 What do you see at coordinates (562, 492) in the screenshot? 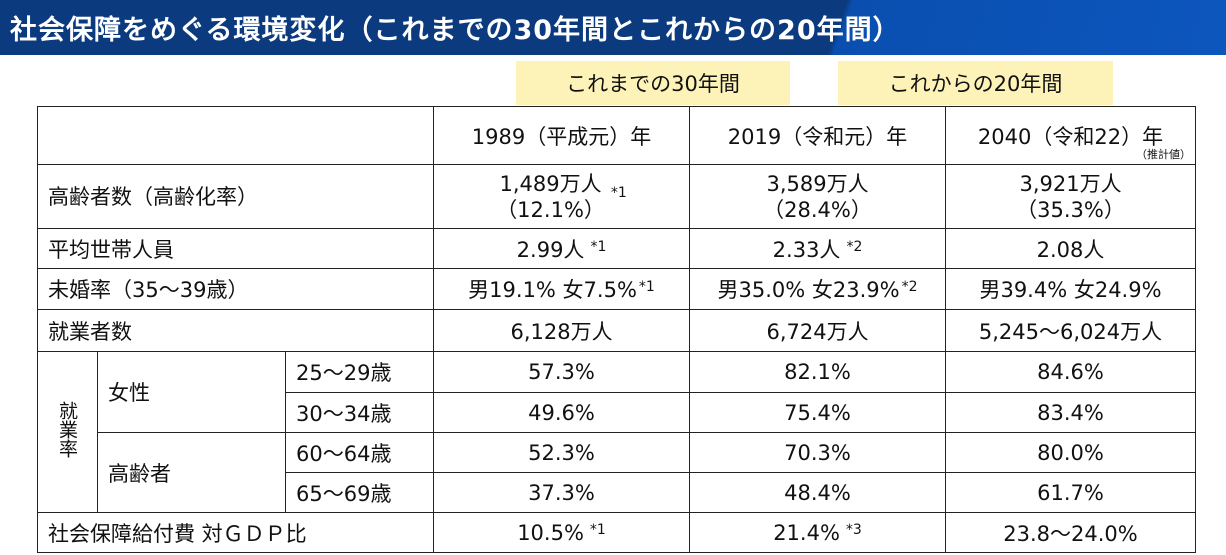
I see `cell: 37.3%` at bounding box center [562, 492].